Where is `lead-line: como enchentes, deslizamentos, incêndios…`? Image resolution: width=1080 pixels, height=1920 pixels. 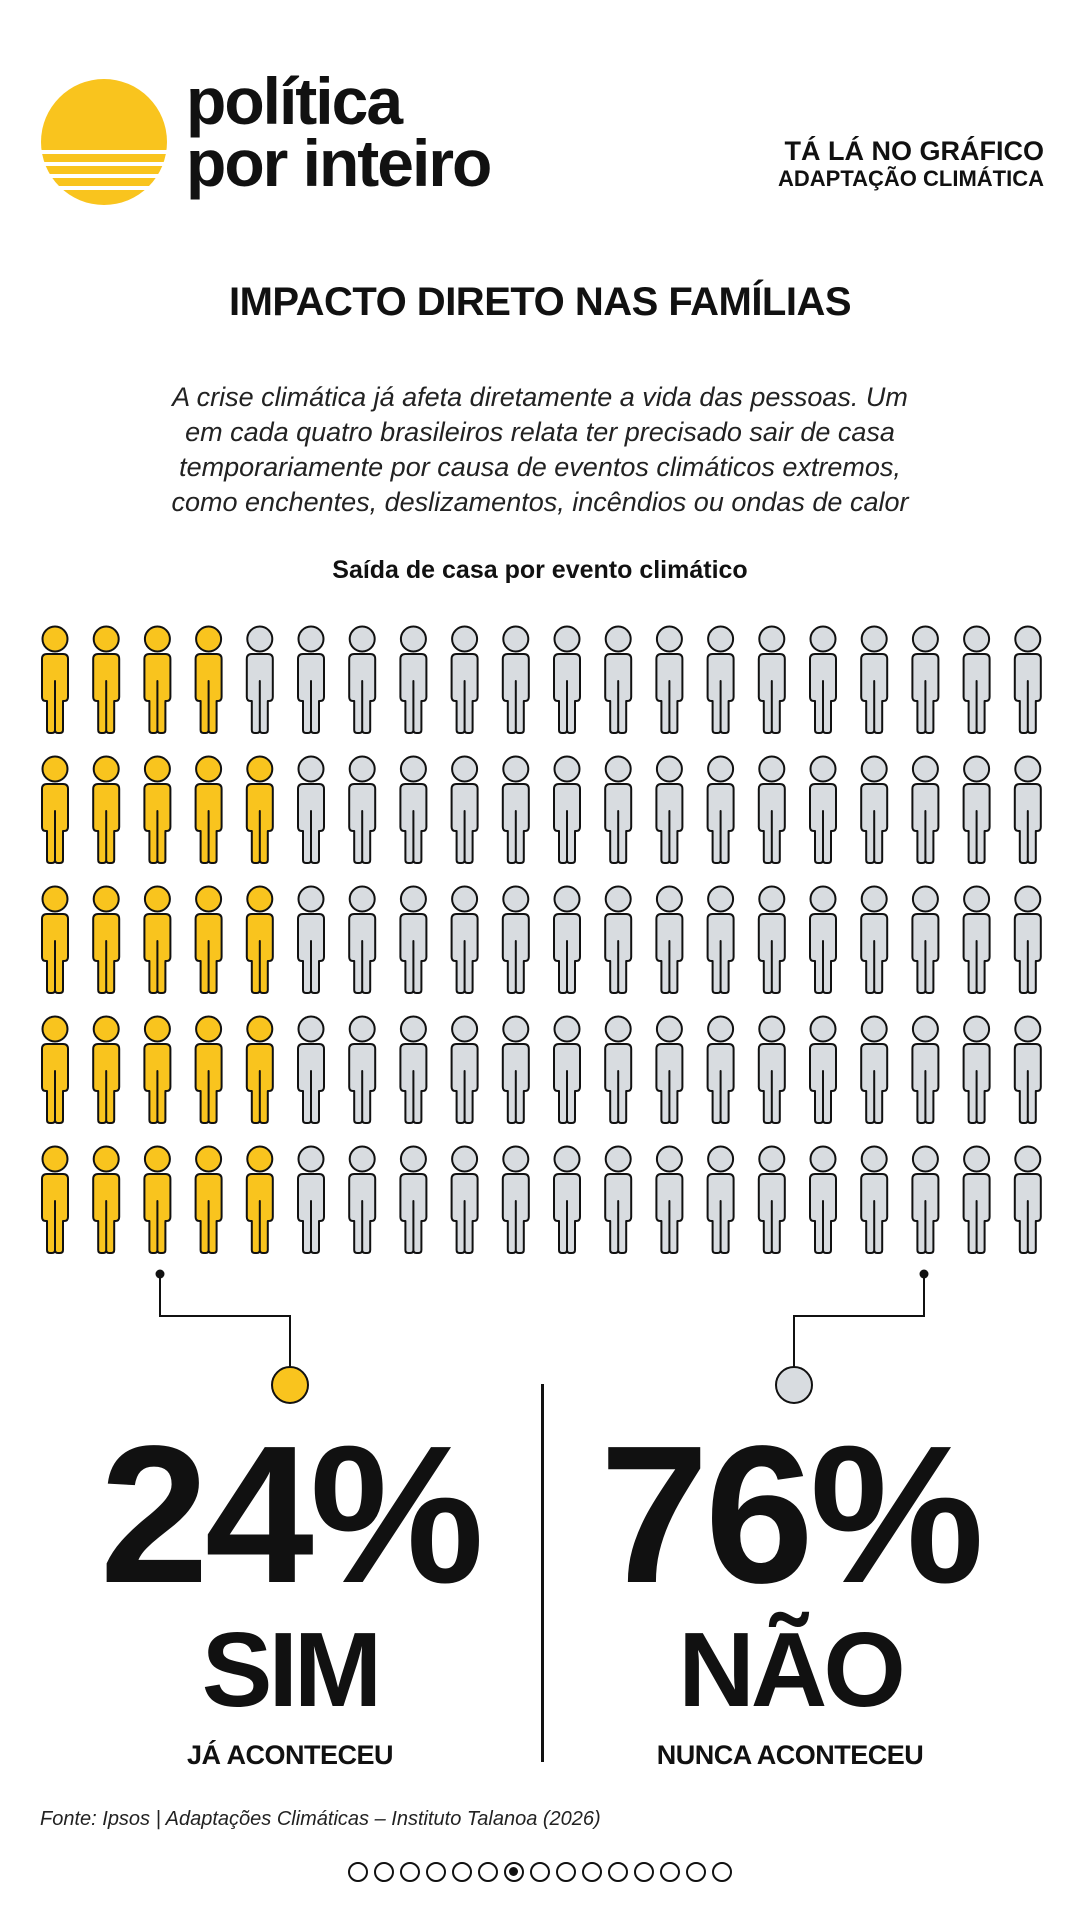 lead-line: como enchentes, deslizamentos, incêndios… is located at coordinates (540, 502).